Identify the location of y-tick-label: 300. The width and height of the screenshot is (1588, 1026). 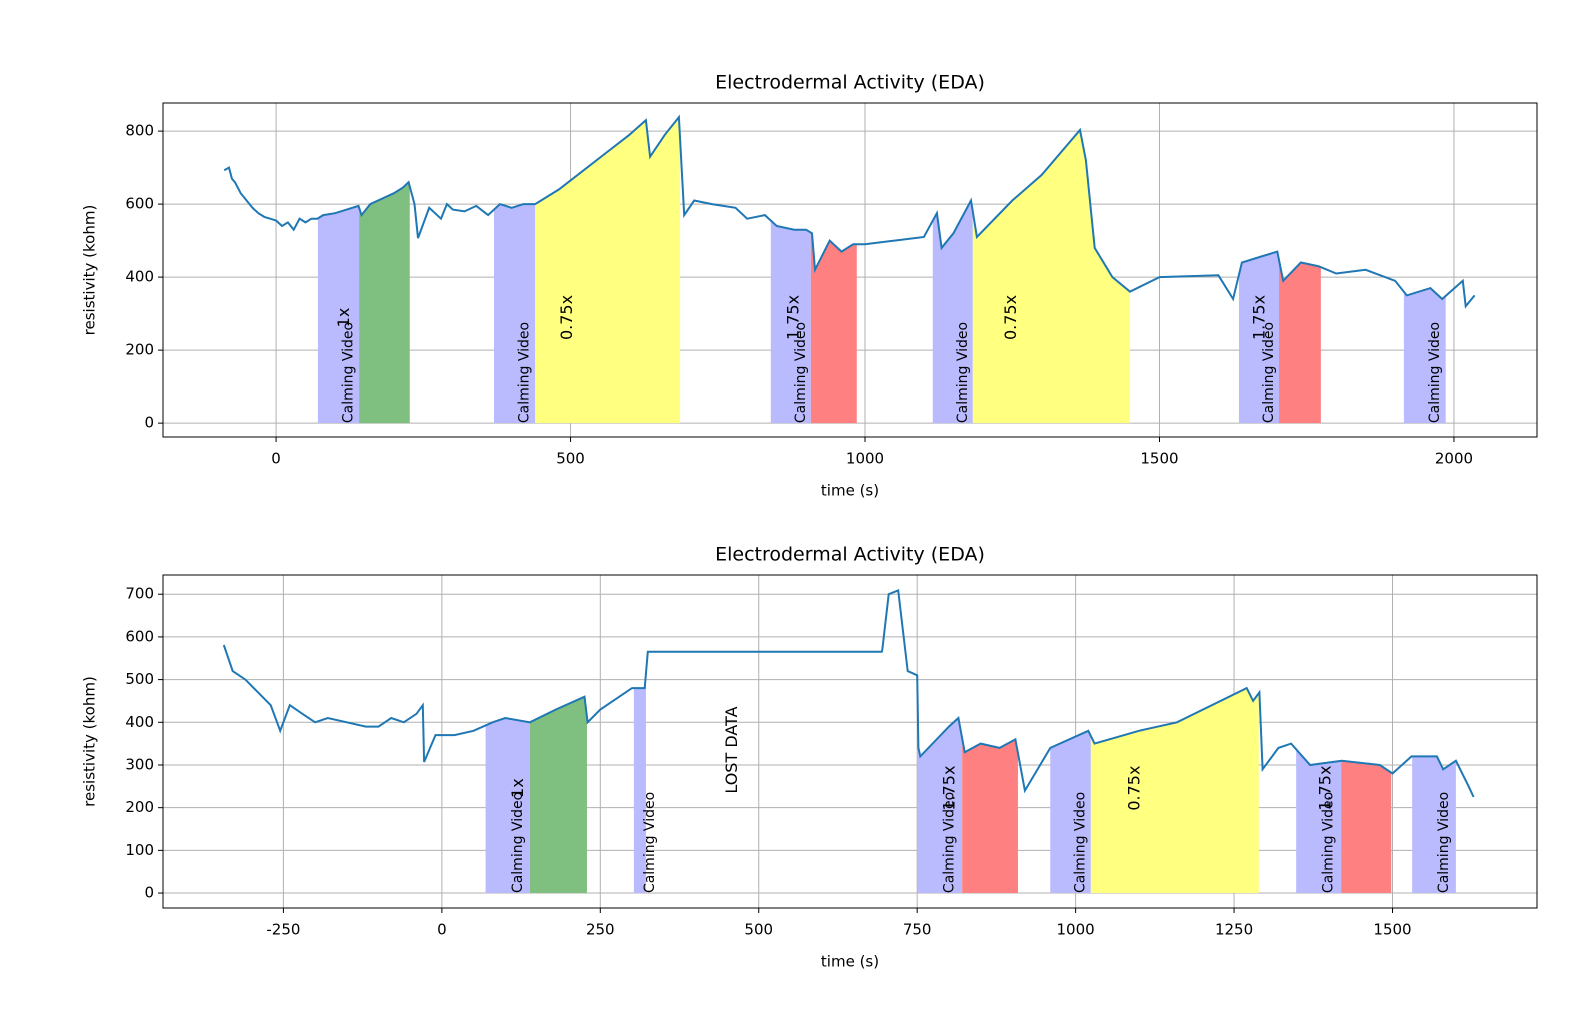
(139, 764).